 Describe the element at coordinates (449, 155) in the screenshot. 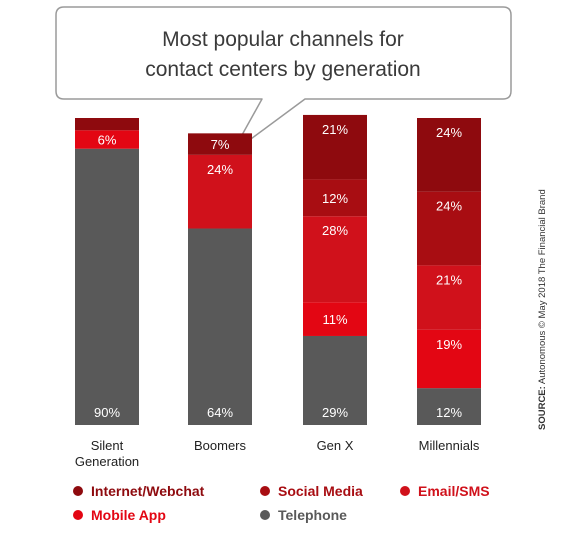

I see `bar-millennials-internet-webchat` at that location.